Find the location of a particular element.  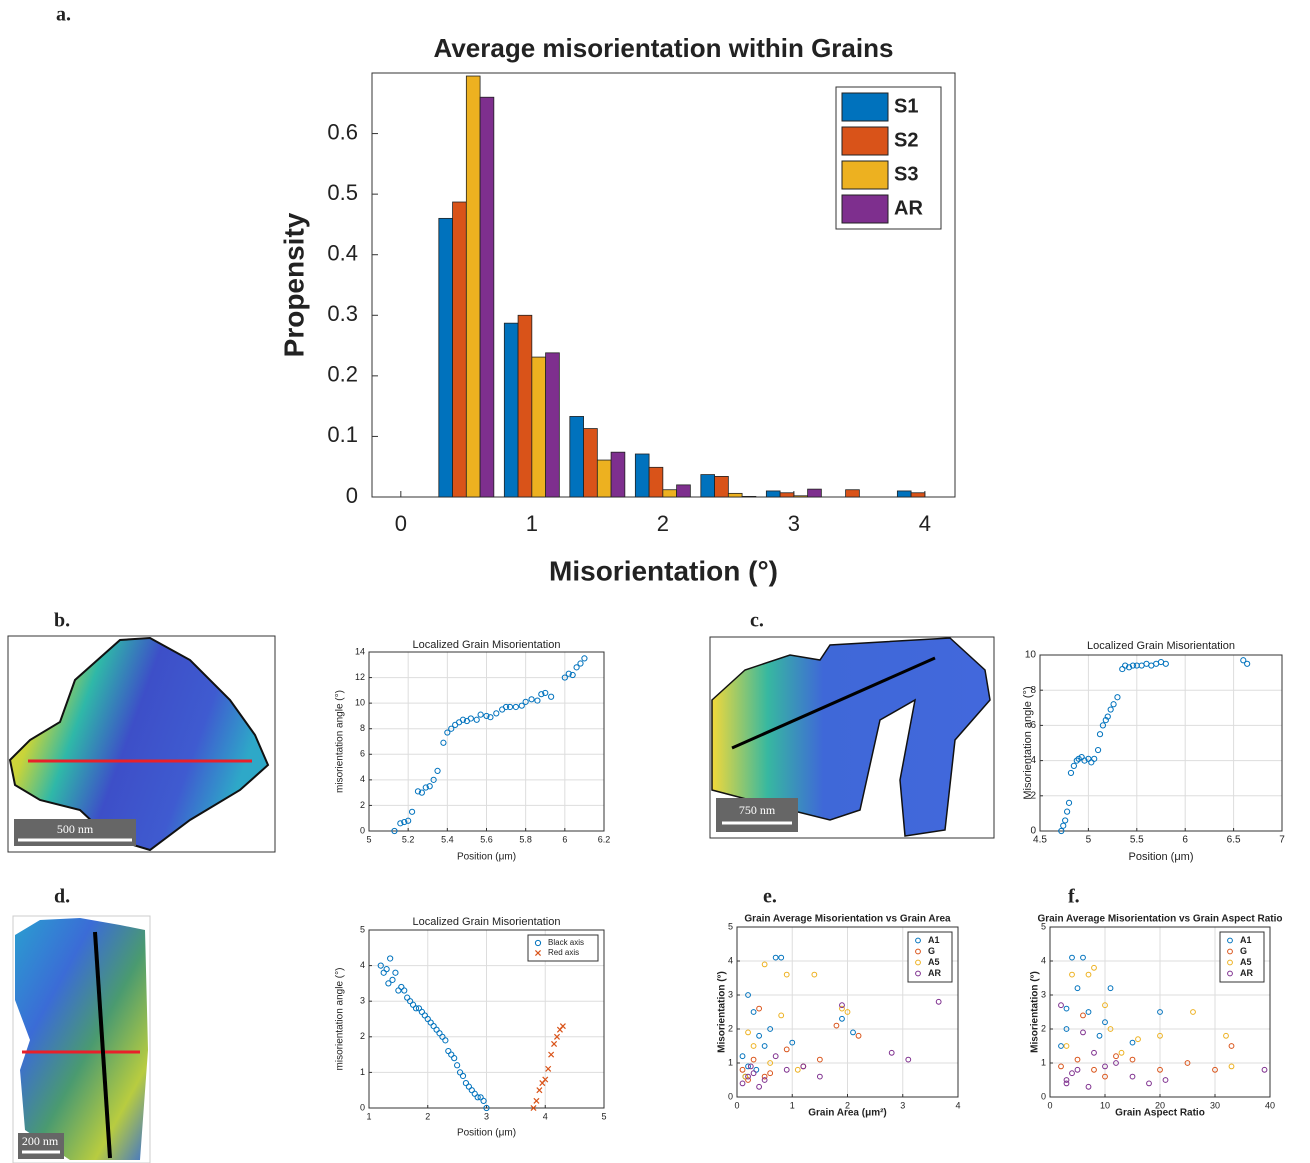

panel-label: b. is located at coordinates (62, 621).